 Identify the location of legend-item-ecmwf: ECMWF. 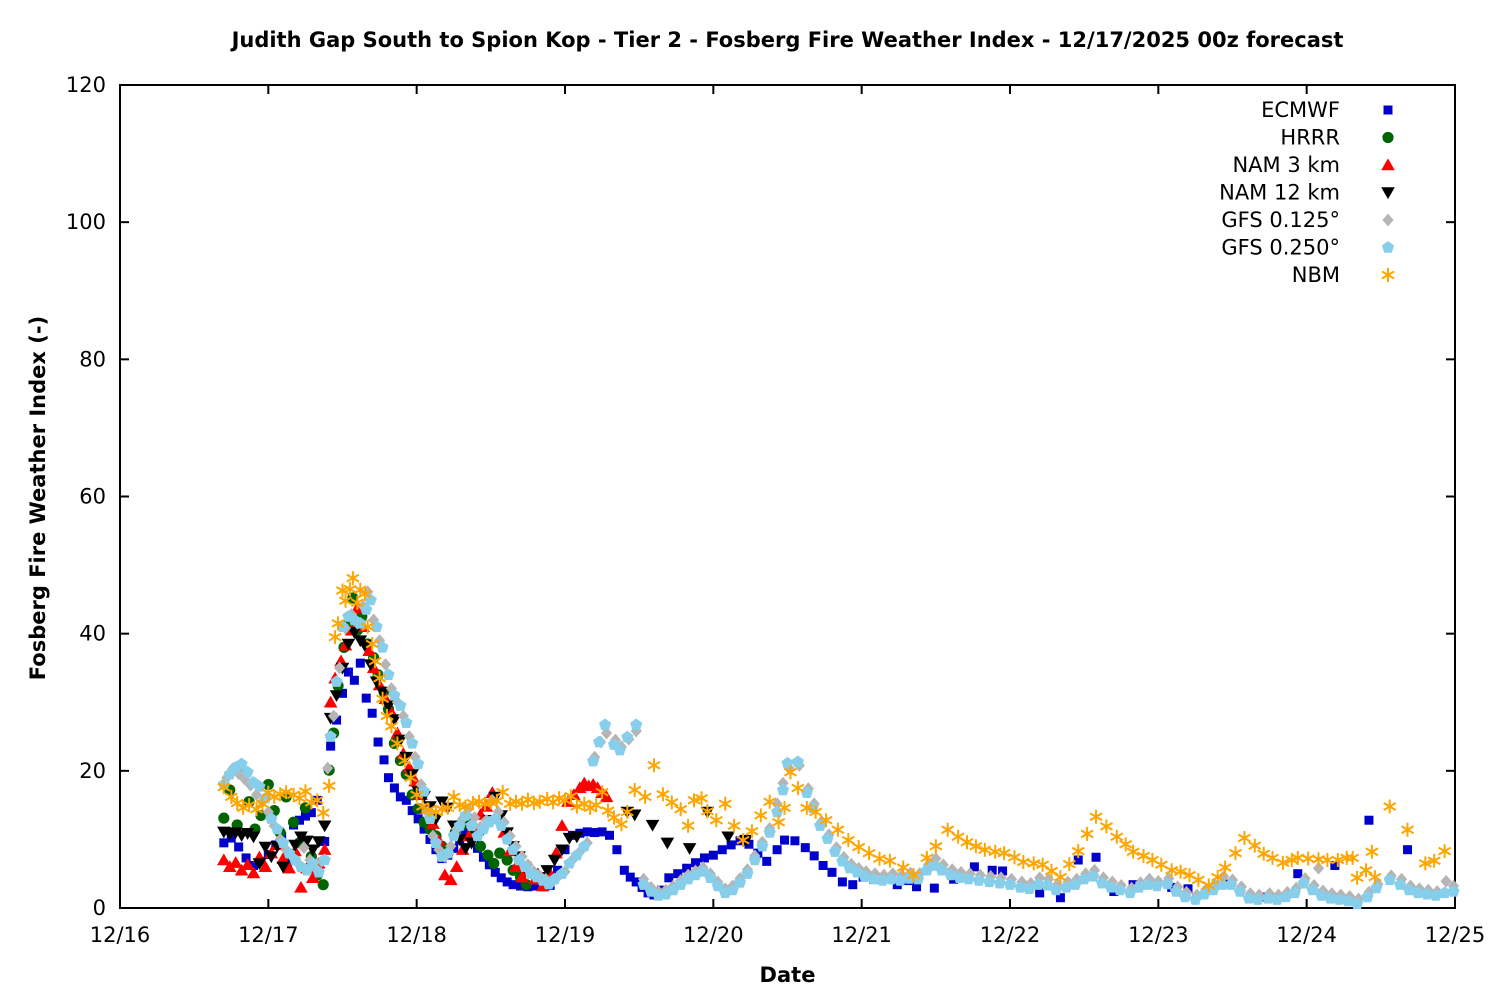
(1327, 110).